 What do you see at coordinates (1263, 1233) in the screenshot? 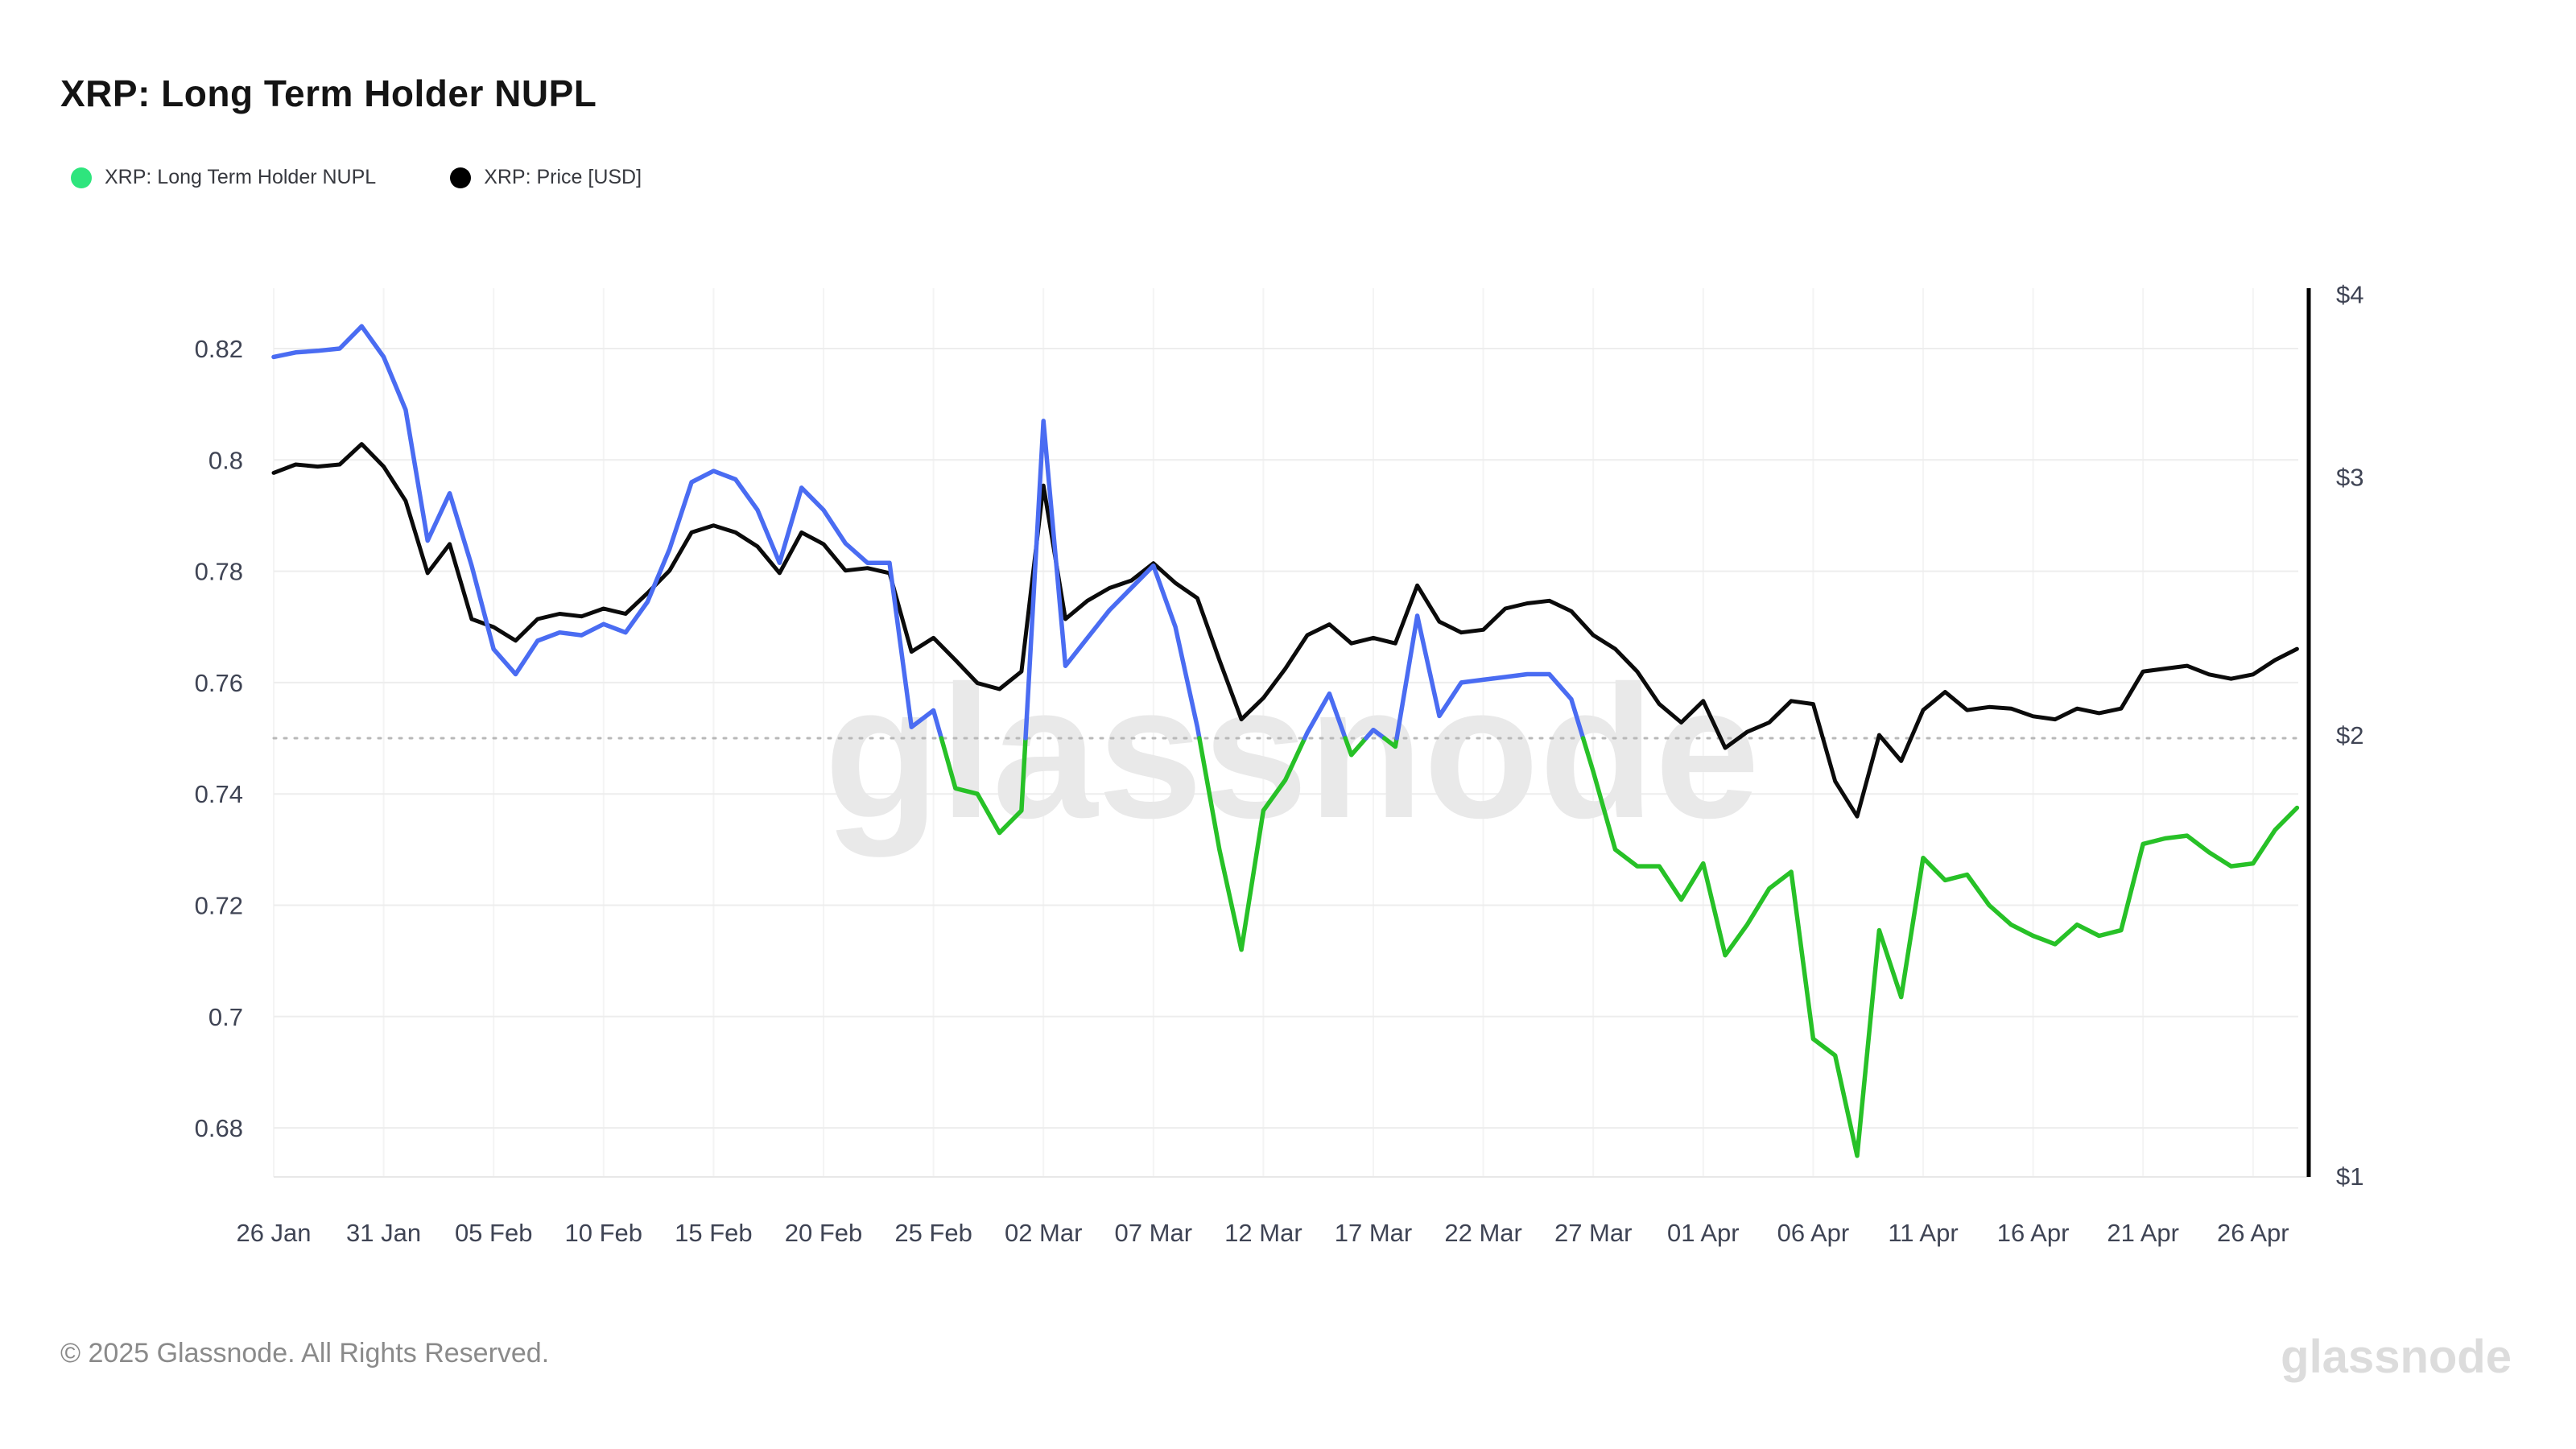
I see `x-axis-tick-label: 12 Mar` at bounding box center [1263, 1233].